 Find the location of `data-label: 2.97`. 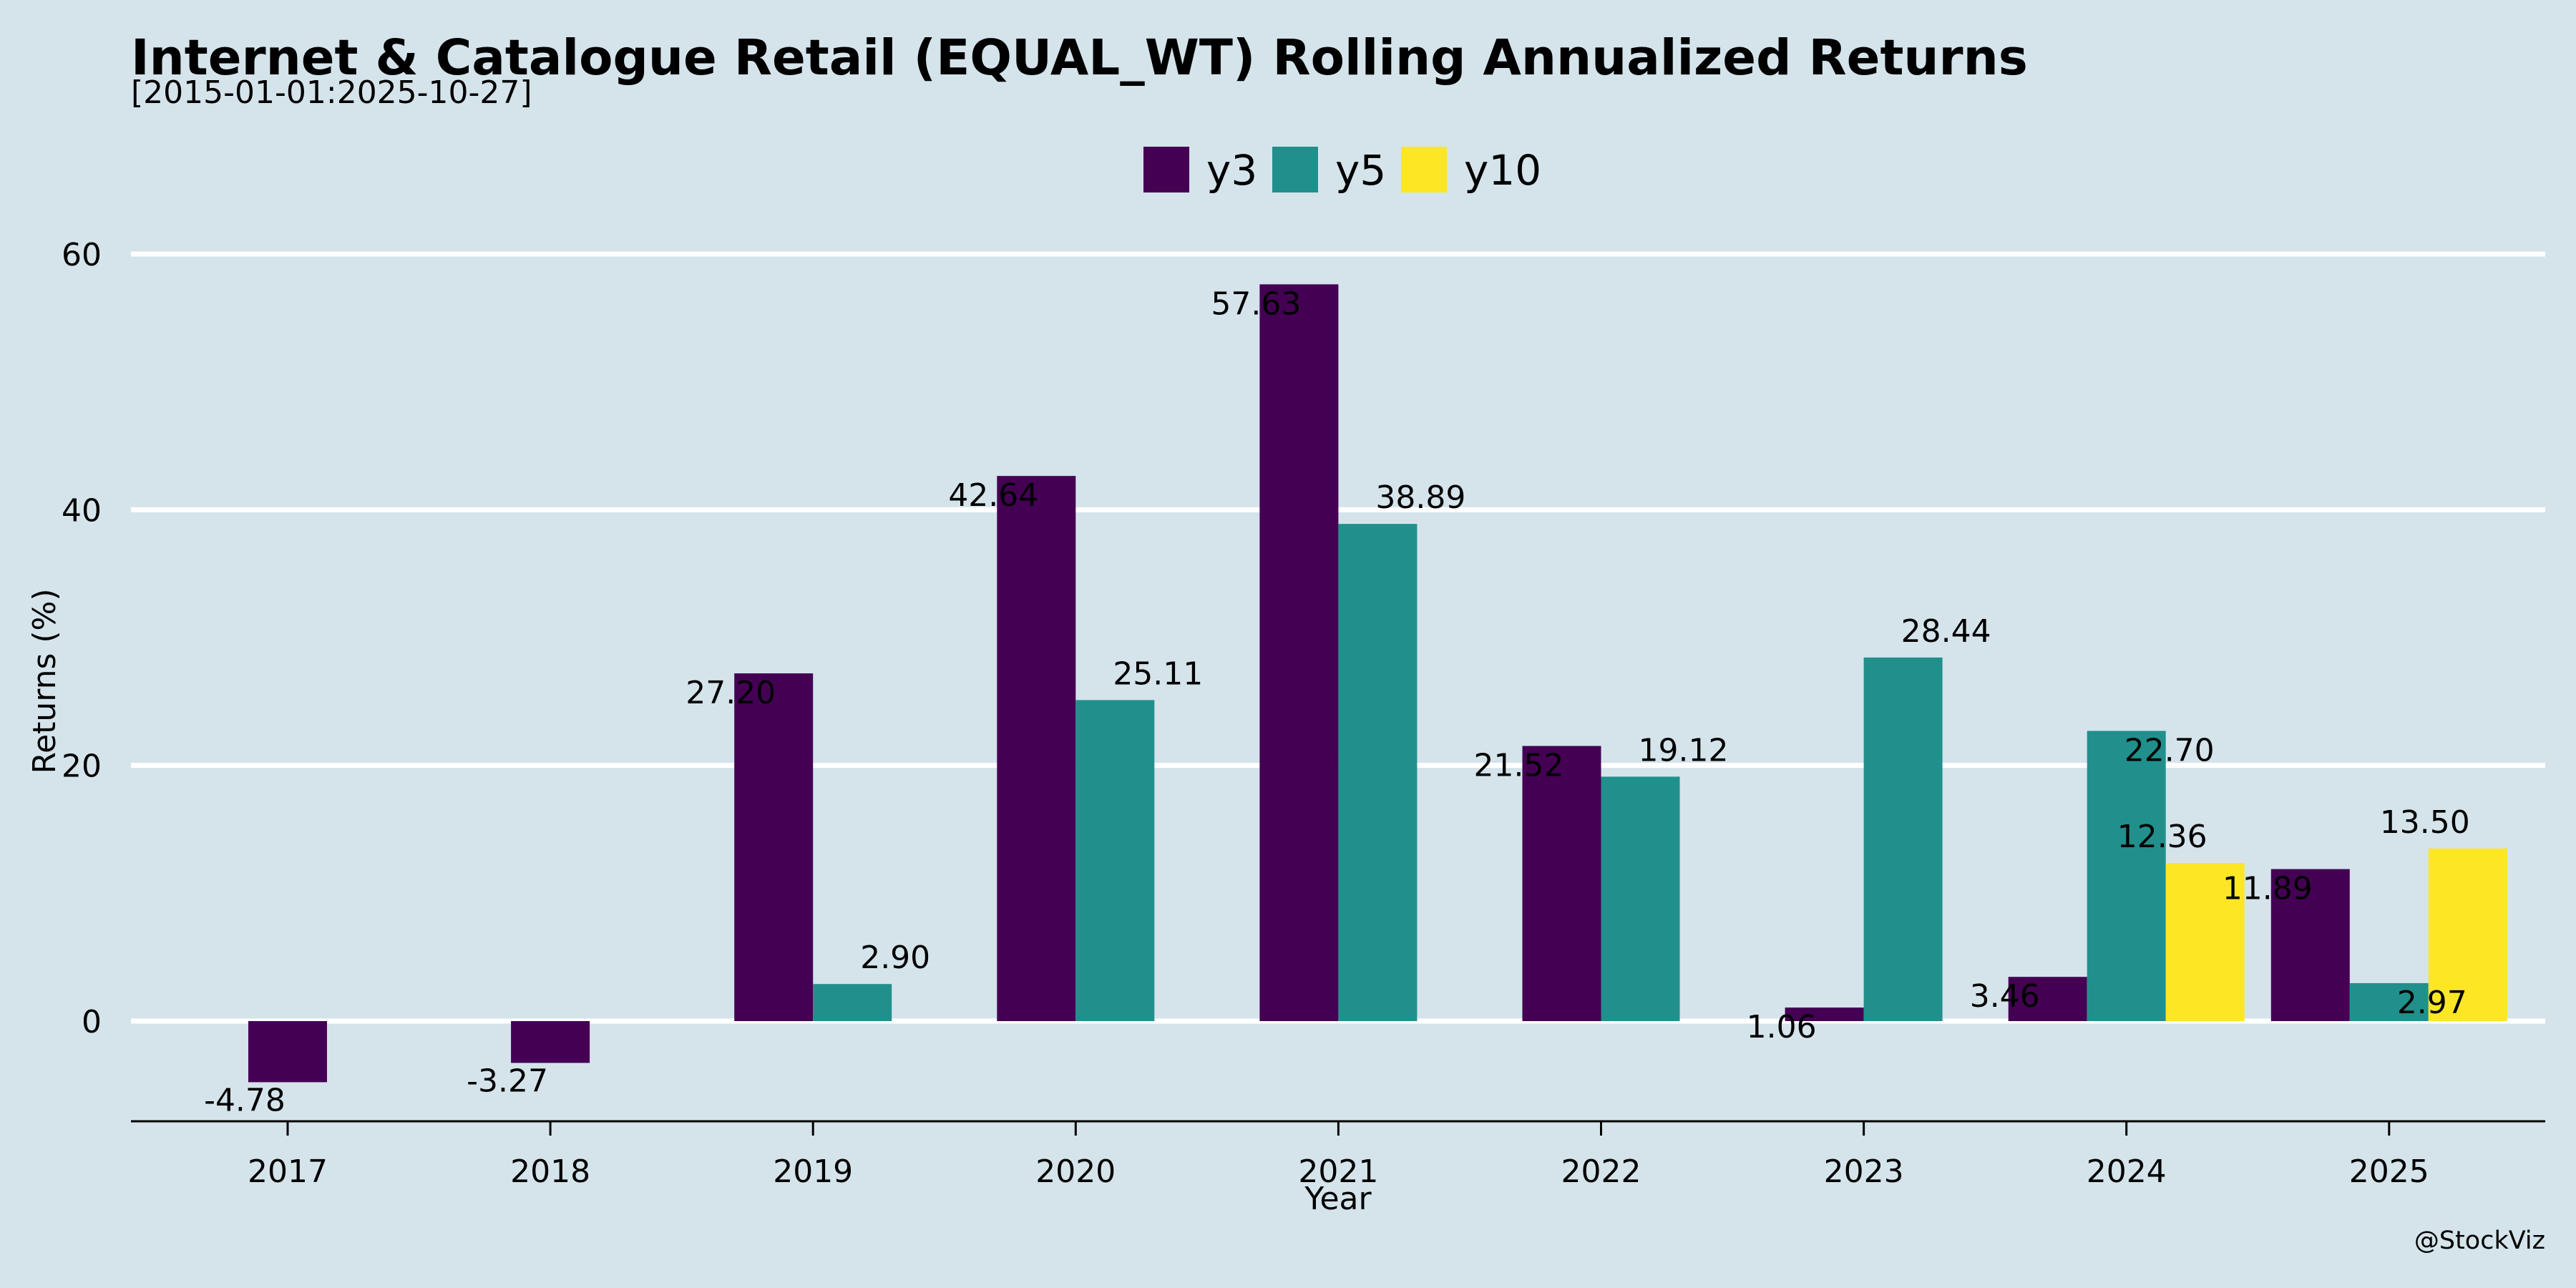

data-label: 2.97 is located at coordinates (2432, 1003).